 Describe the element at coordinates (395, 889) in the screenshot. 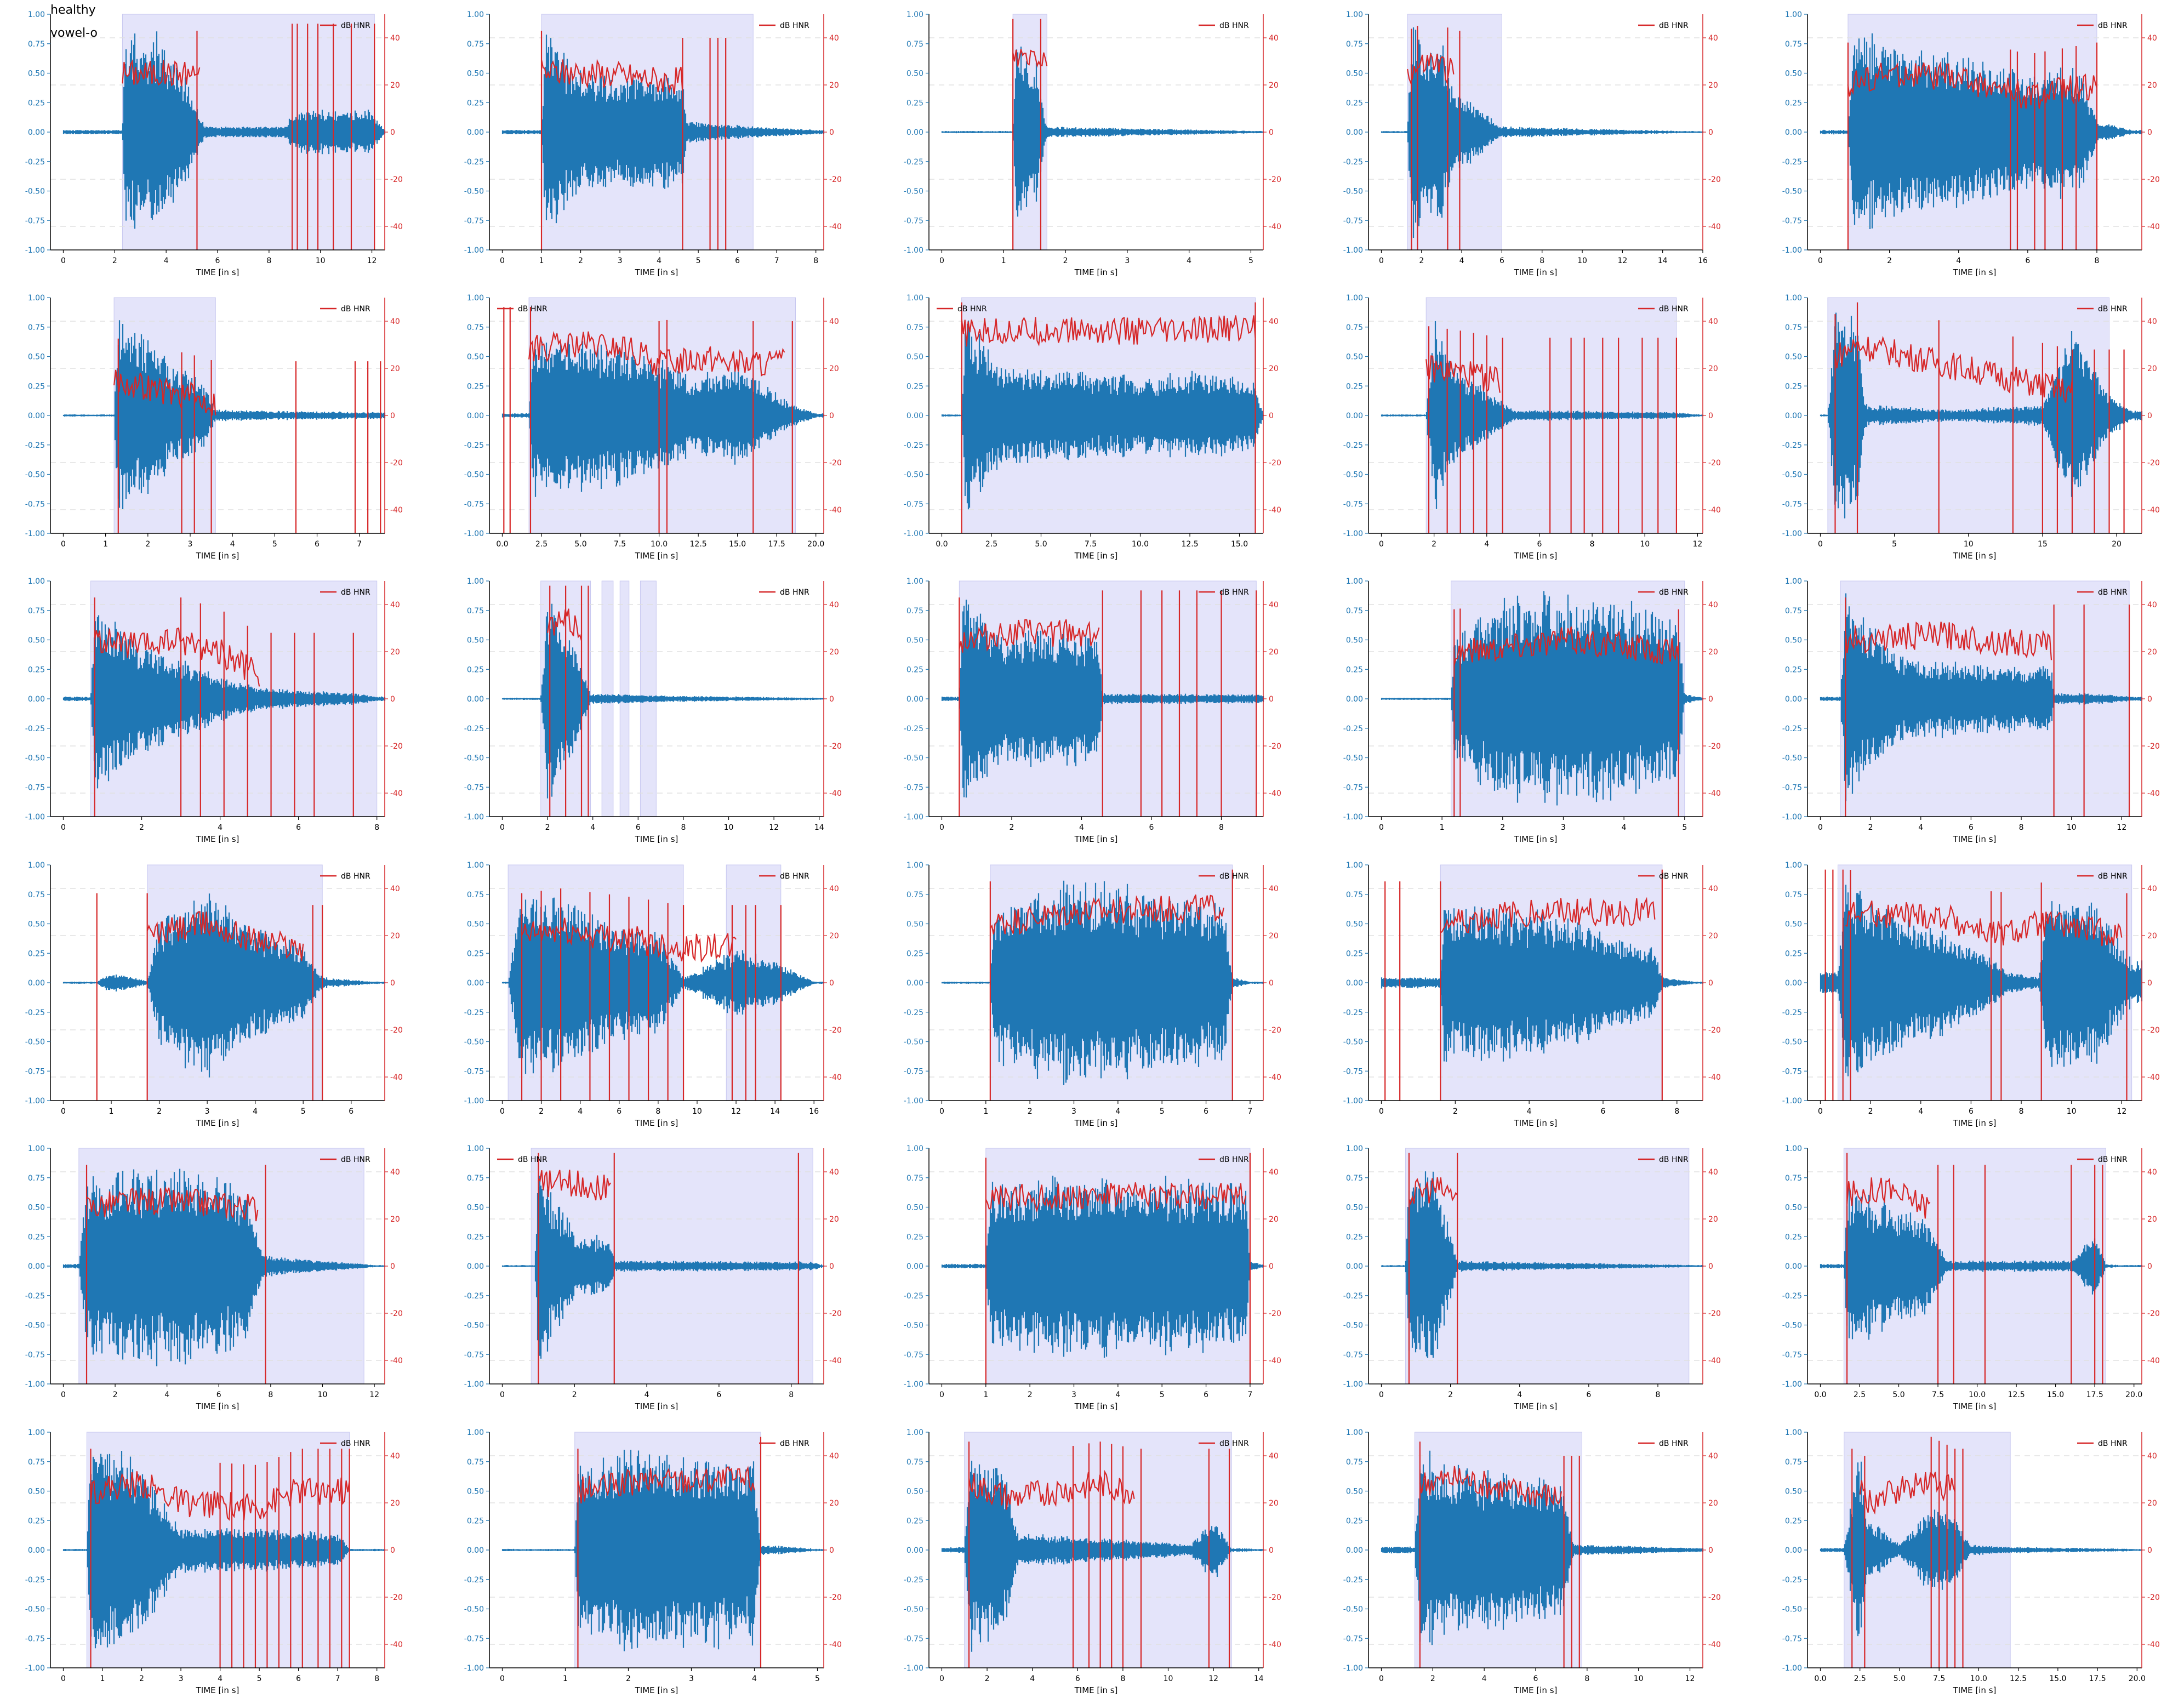

I see `right-tick-label: 40` at that location.